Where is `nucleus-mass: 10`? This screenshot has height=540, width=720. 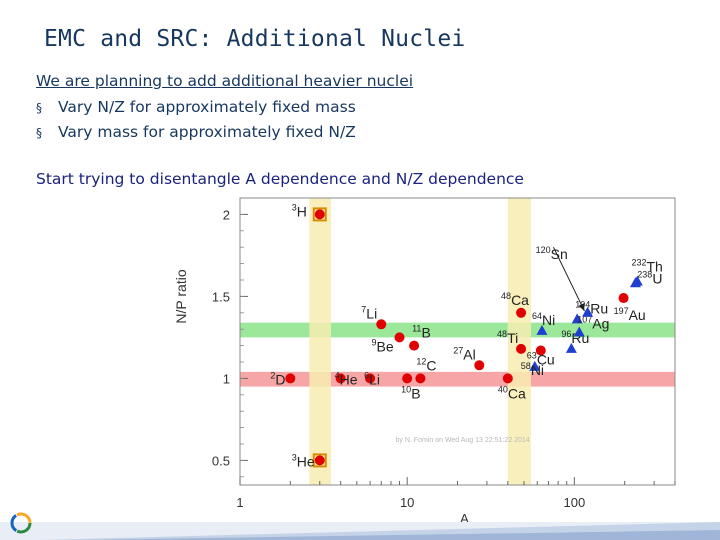
nucleus-mass: 10 is located at coordinates (406, 389).